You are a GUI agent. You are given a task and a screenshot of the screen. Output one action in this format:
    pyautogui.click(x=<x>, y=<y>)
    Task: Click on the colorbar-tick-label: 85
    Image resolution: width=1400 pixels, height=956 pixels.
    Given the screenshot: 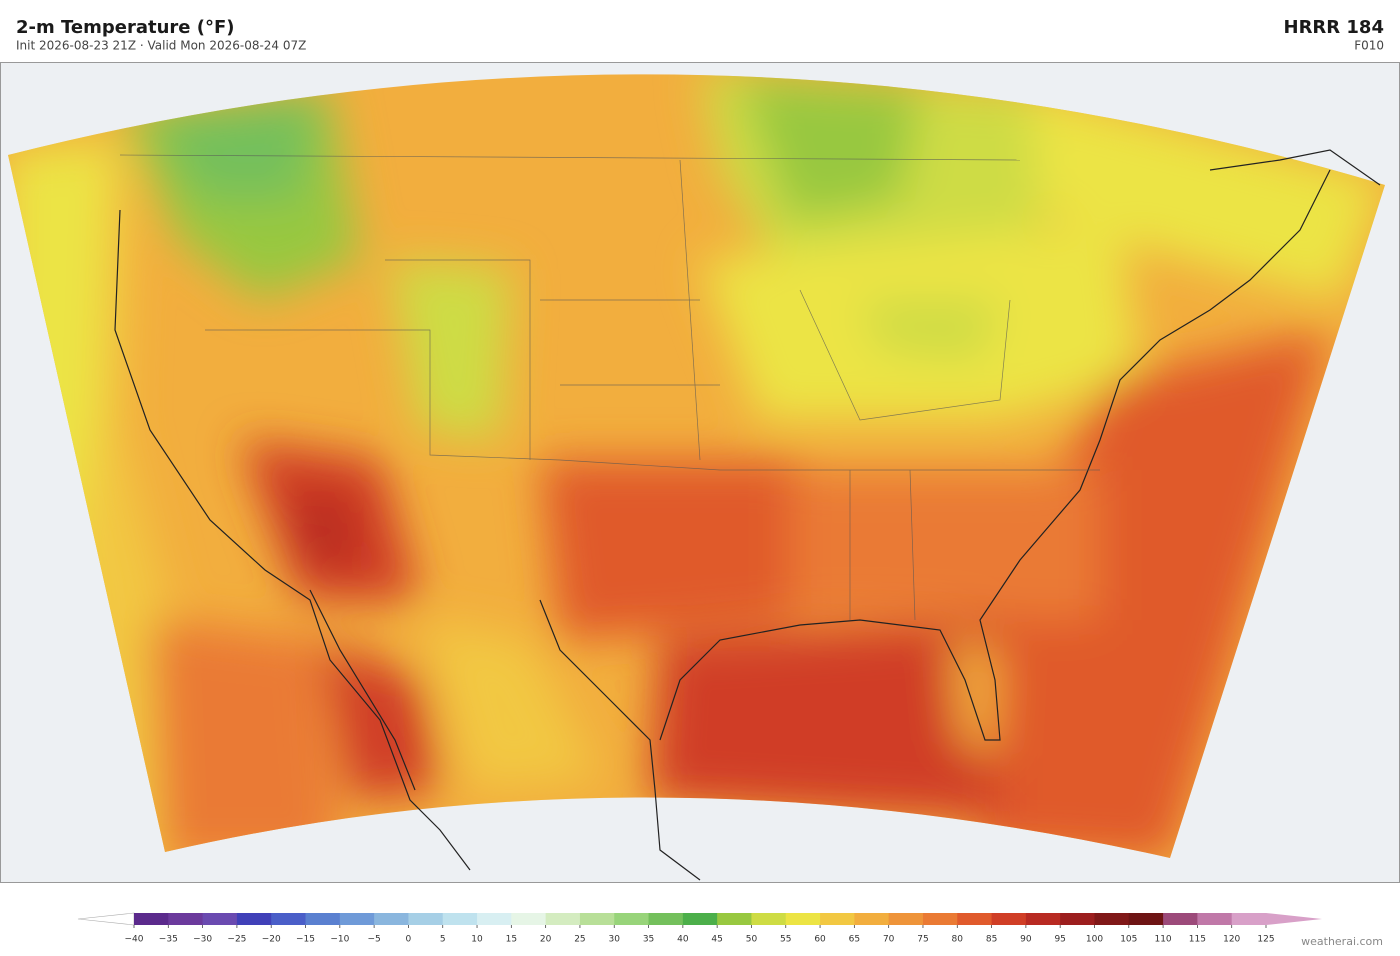 What is the action you would take?
    pyautogui.click(x=991, y=940)
    